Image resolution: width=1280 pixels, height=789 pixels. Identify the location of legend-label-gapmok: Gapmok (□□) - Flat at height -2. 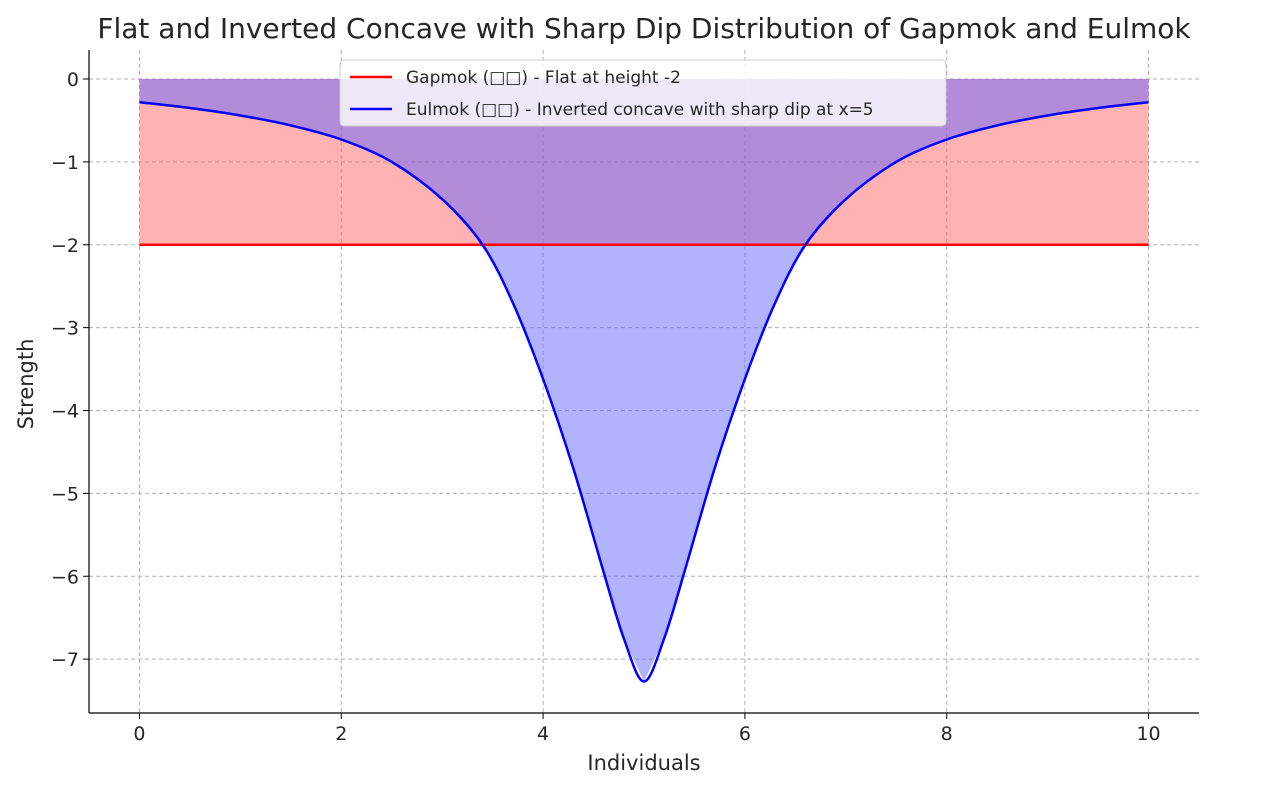
(543, 78).